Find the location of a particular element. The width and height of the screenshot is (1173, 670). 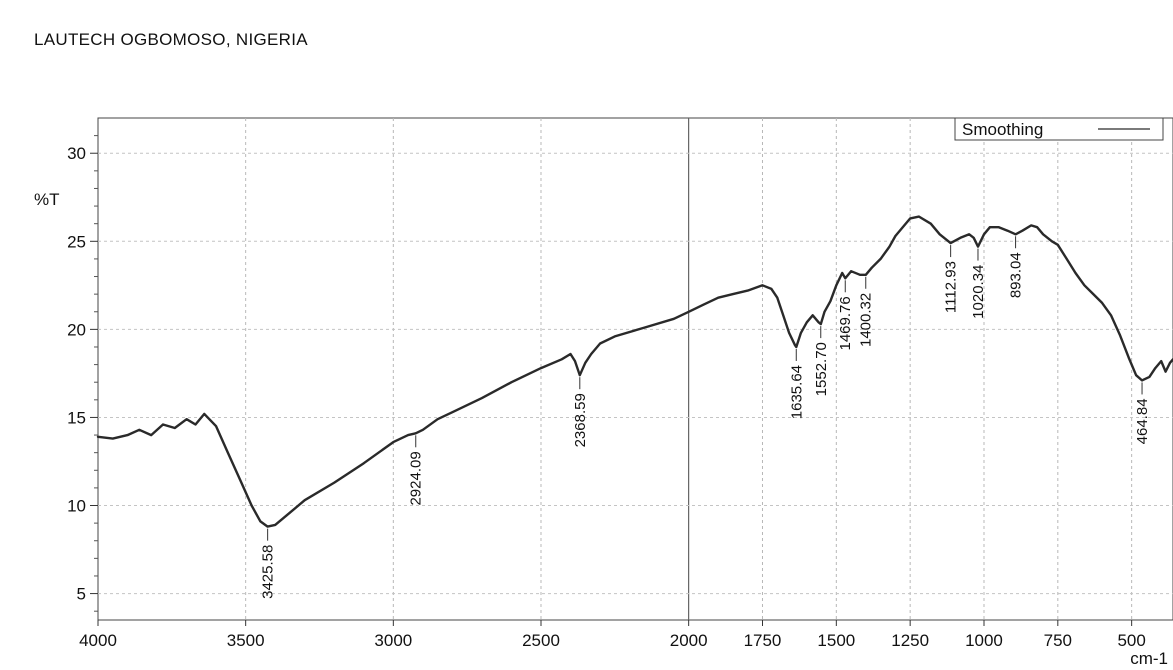

y-tick-label: 25 is located at coordinates (76, 241).